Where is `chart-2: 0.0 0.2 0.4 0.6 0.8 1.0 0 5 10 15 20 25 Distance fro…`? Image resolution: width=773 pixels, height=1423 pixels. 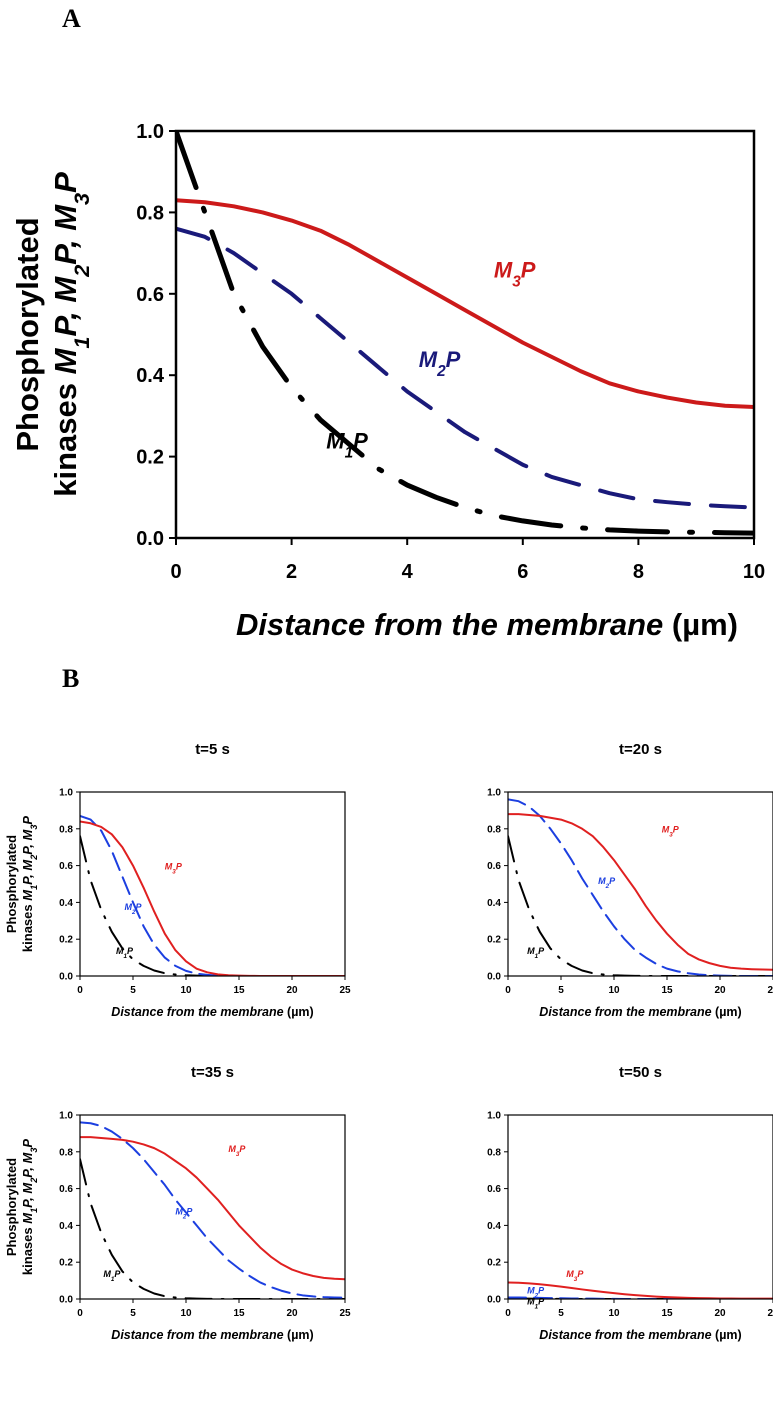
chart-2: 0.0 0.2 0.4 0.6 0.8 1.0 0 5 10 15 20 25 Distance fro… is located at coordinates (177, 880).